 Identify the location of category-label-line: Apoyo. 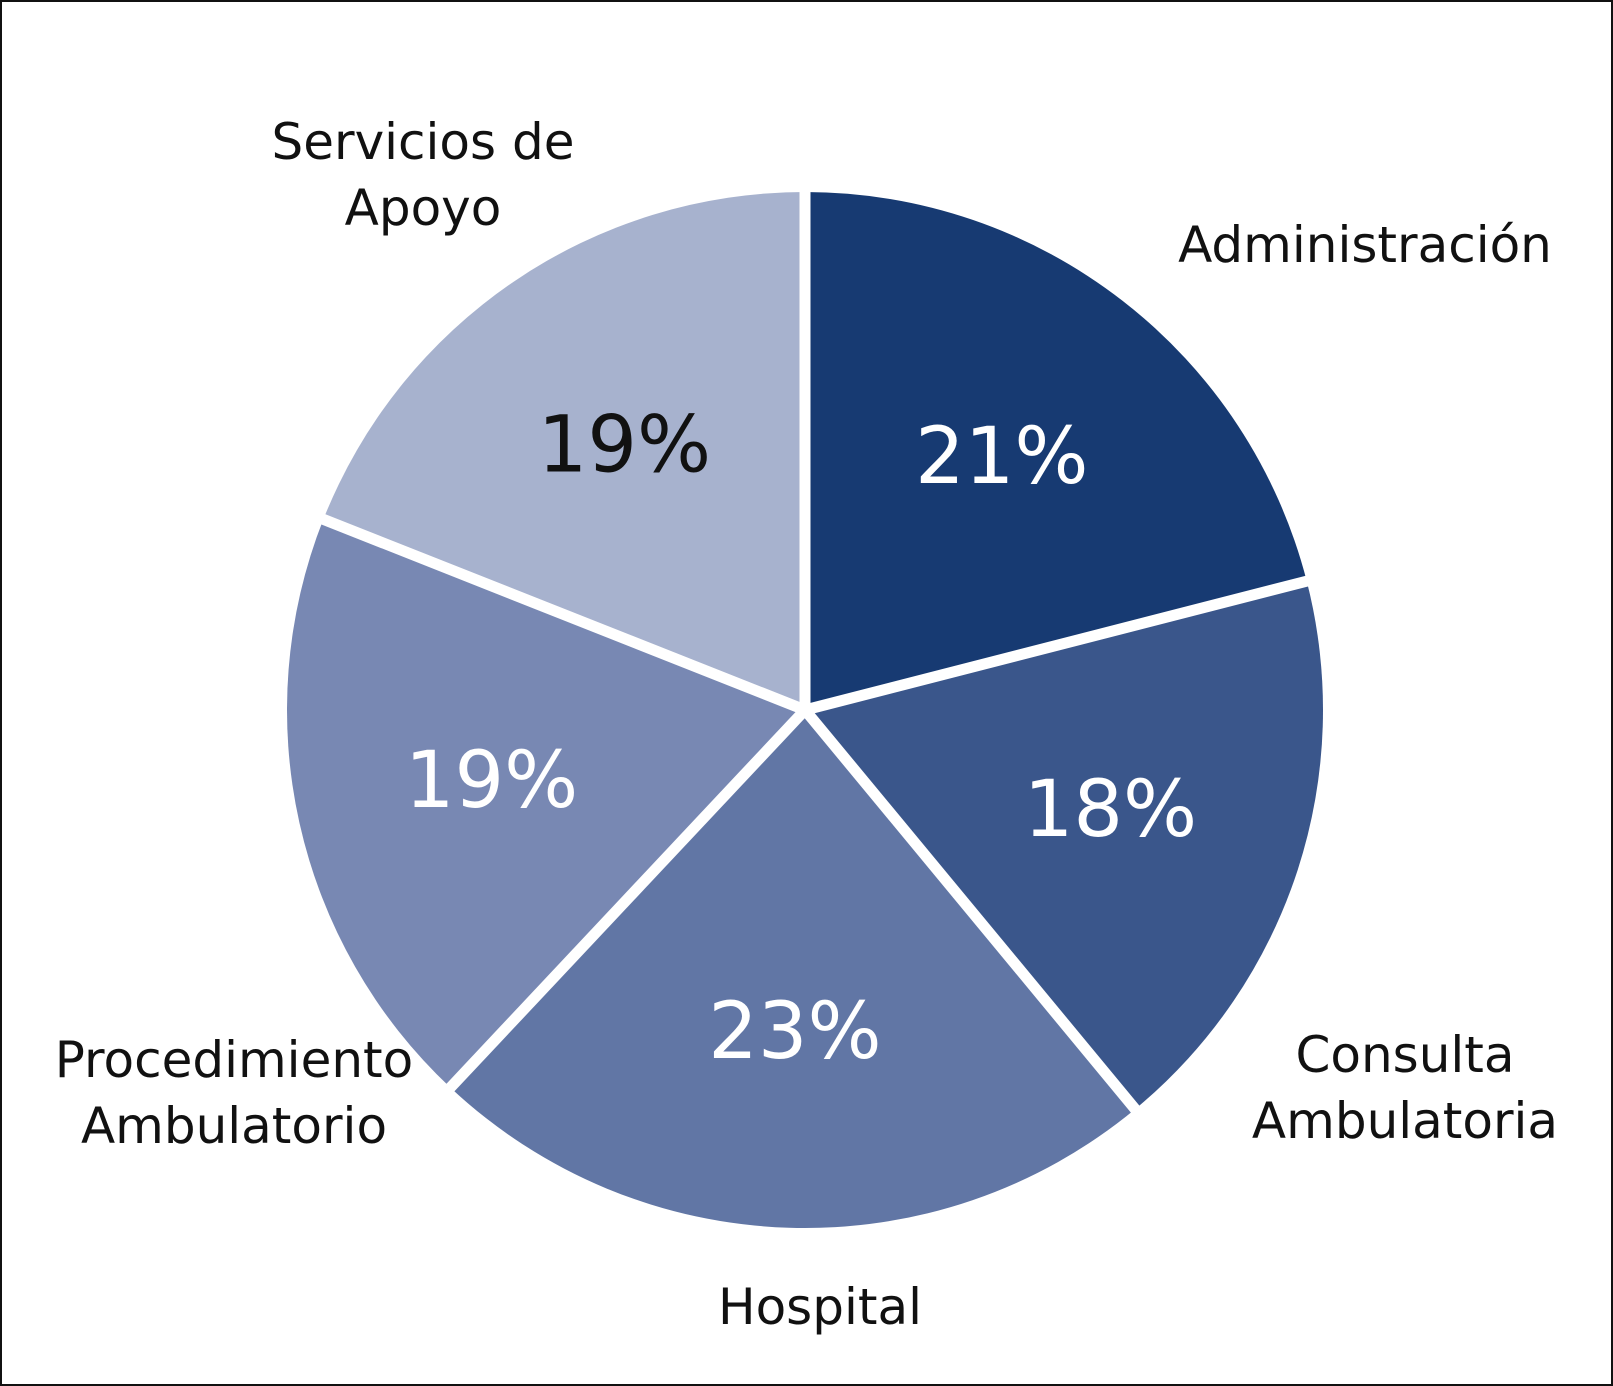
(423, 208).